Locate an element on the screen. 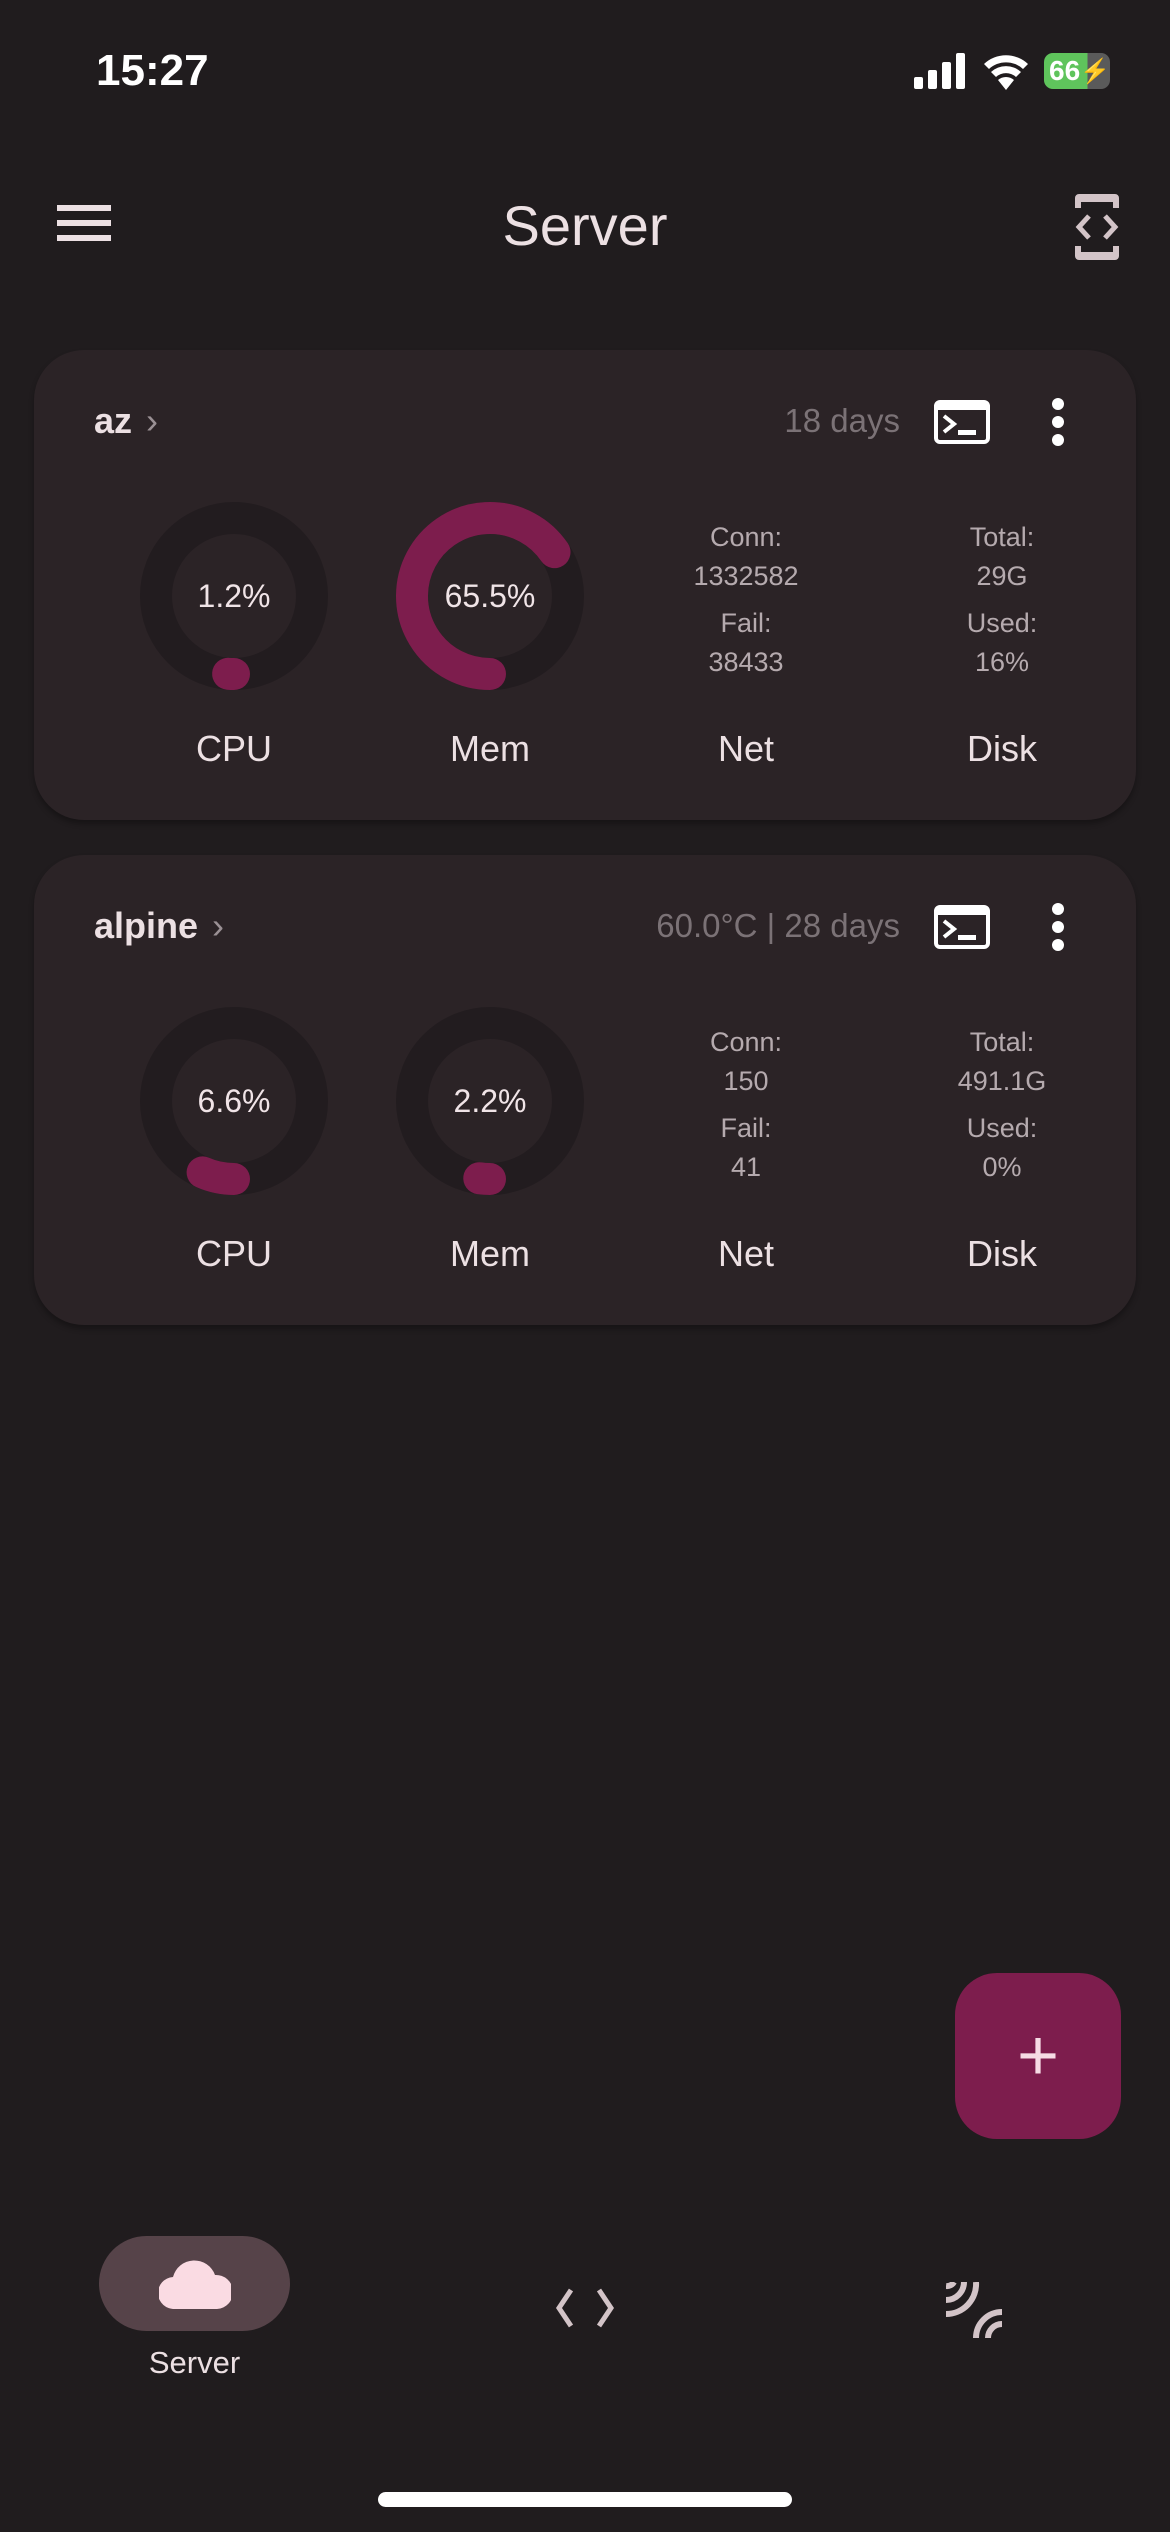 The width and height of the screenshot is (1170, 2532). mem-gauge: 65.5% is located at coordinates (490, 596).